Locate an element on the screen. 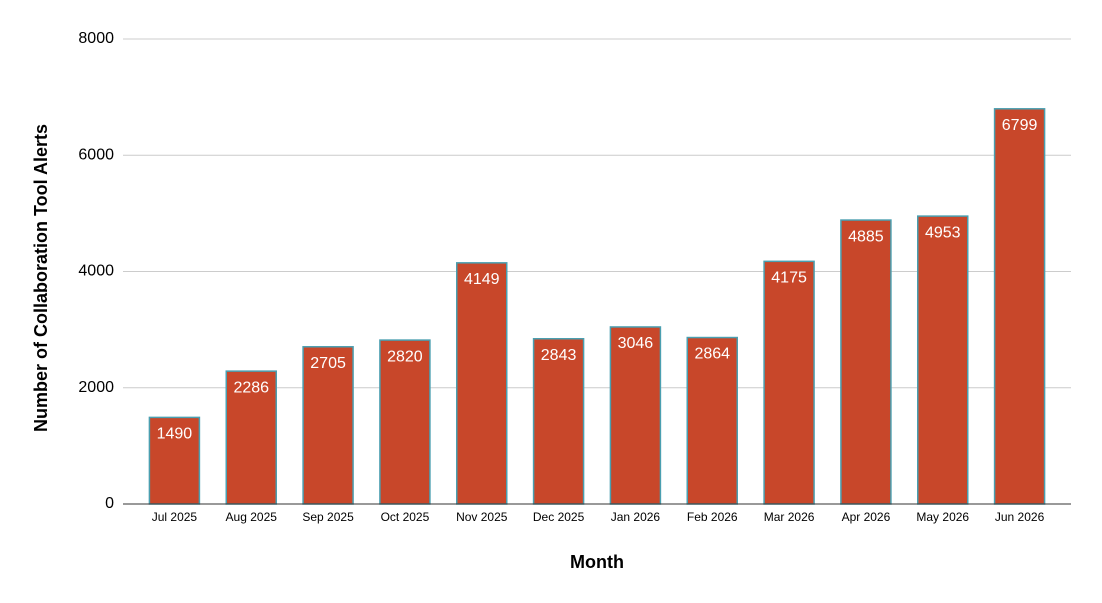  x-tick-label: Sep 2025 is located at coordinates (328, 517).